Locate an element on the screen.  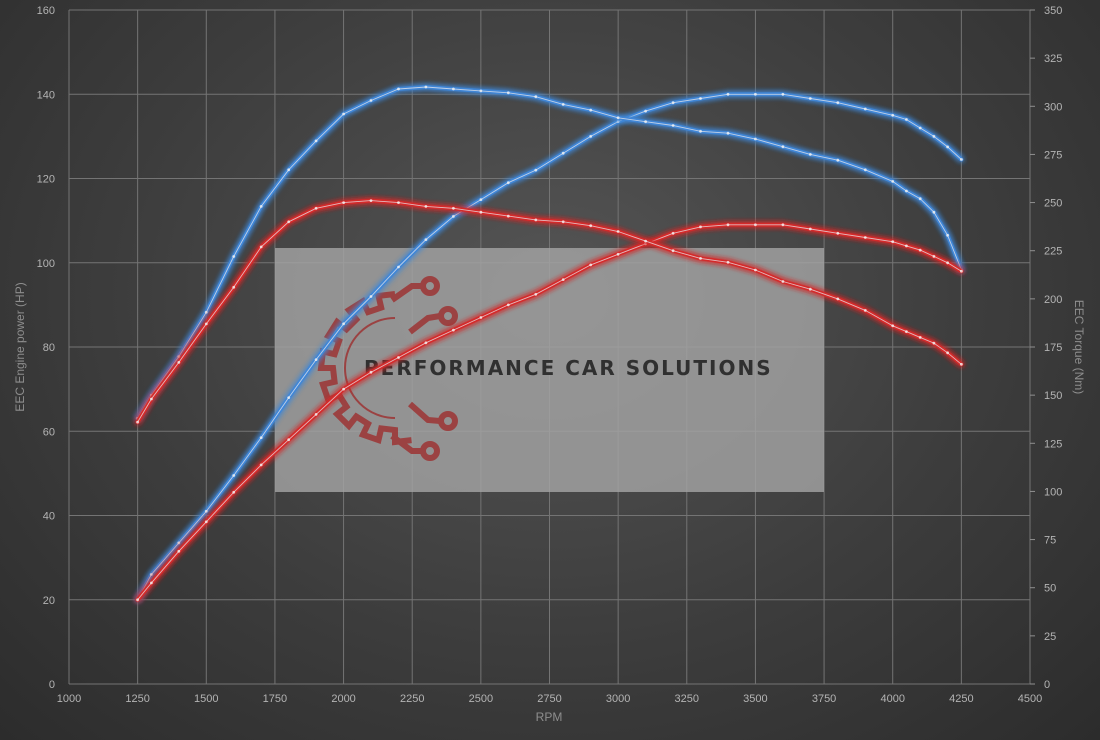
y-left-tick-label: 40 is located at coordinates (49, 517).